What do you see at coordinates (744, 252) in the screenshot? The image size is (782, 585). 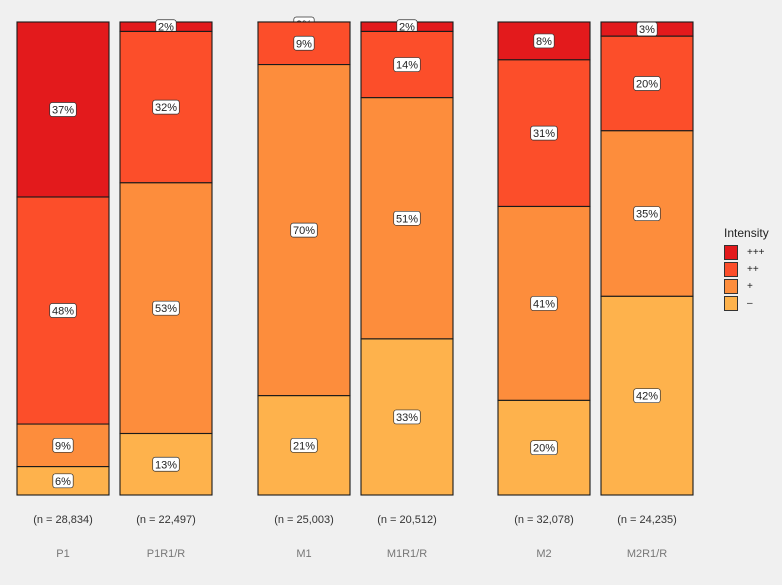 I see `legend-item: +++` at bounding box center [744, 252].